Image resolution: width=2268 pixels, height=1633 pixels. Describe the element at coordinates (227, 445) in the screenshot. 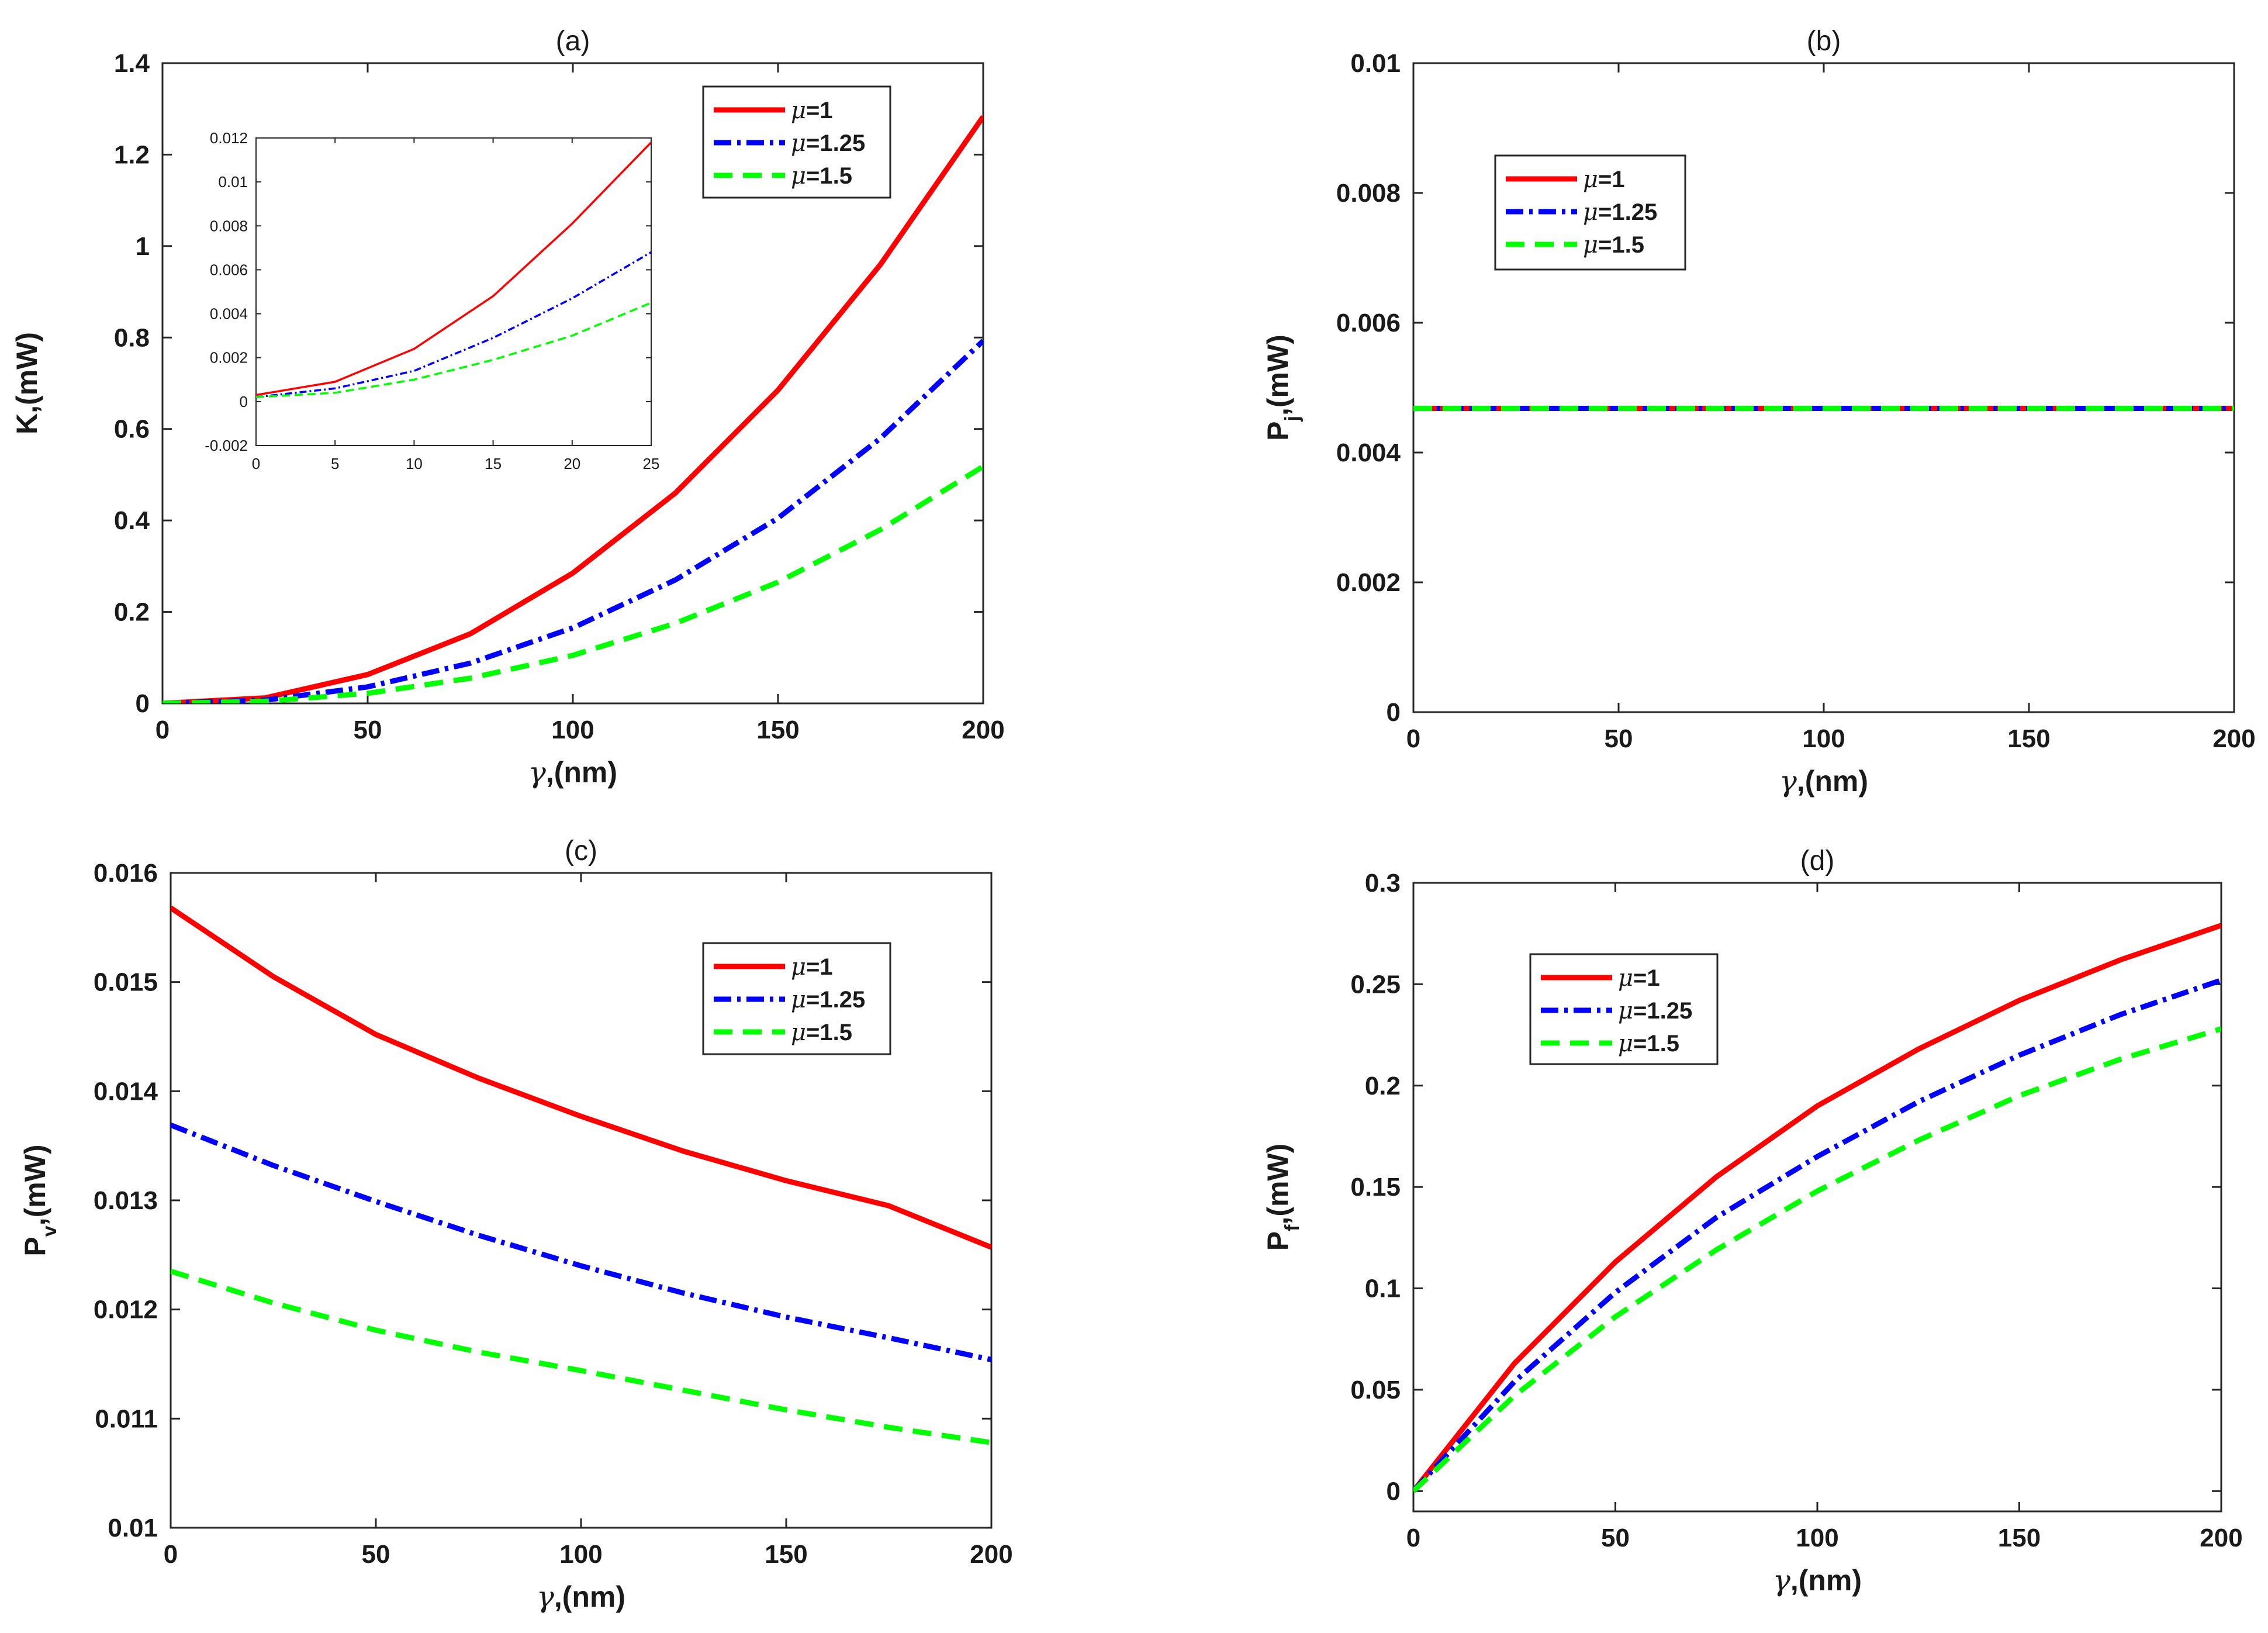

I see `inset-y-tick-label: -0.002` at that location.